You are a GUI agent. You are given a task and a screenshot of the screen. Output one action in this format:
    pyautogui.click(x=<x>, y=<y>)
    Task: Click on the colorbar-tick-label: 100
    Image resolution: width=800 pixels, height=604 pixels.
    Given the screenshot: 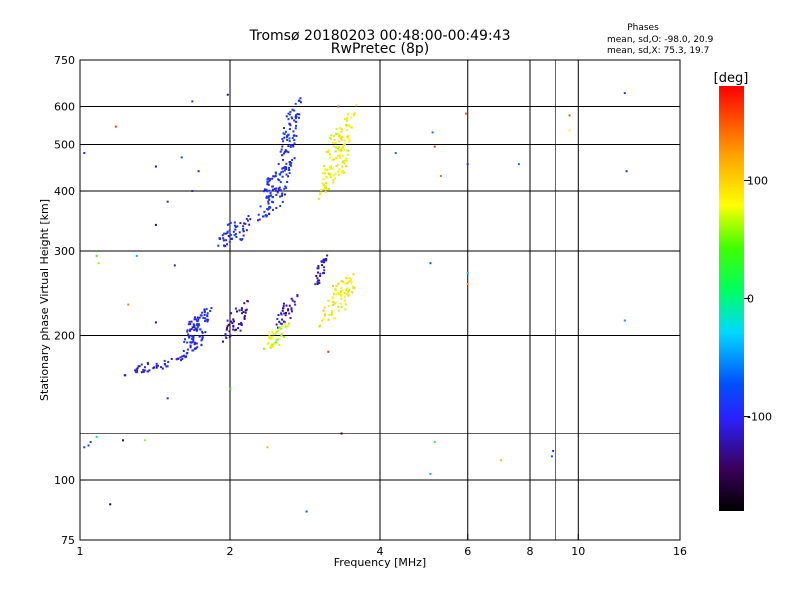 What is the action you would take?
    pyautogui.click(x=757, y=180)
    